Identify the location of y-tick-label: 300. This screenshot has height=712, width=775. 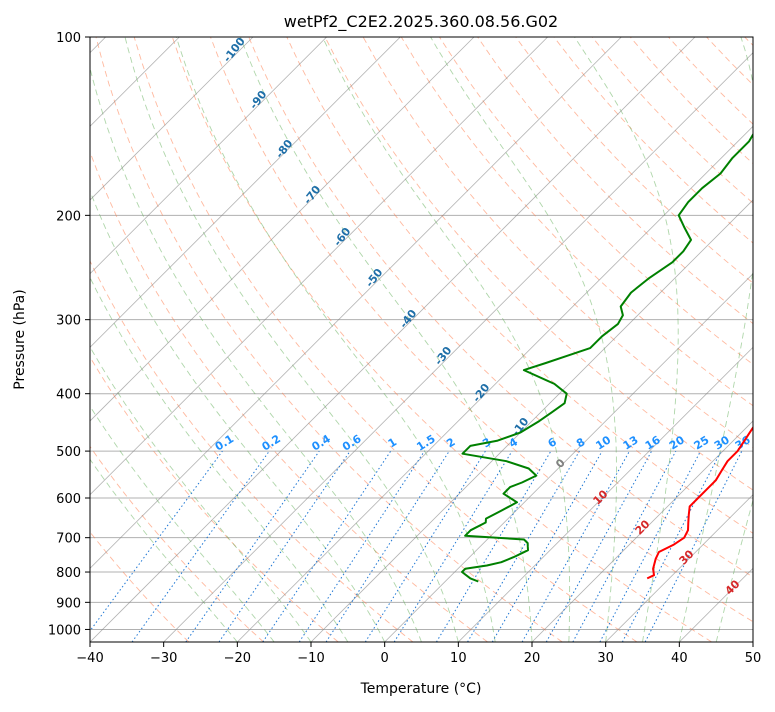
(68, 321).